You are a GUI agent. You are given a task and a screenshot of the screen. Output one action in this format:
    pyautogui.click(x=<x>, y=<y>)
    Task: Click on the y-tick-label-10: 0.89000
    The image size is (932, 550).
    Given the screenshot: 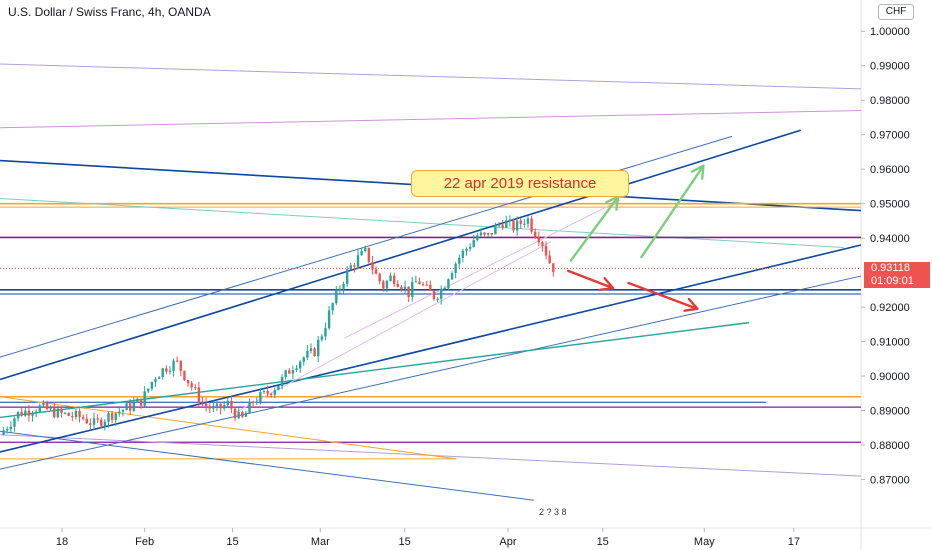 What is the action you would take?
    pyautogui.click(x=890, y=412)
    